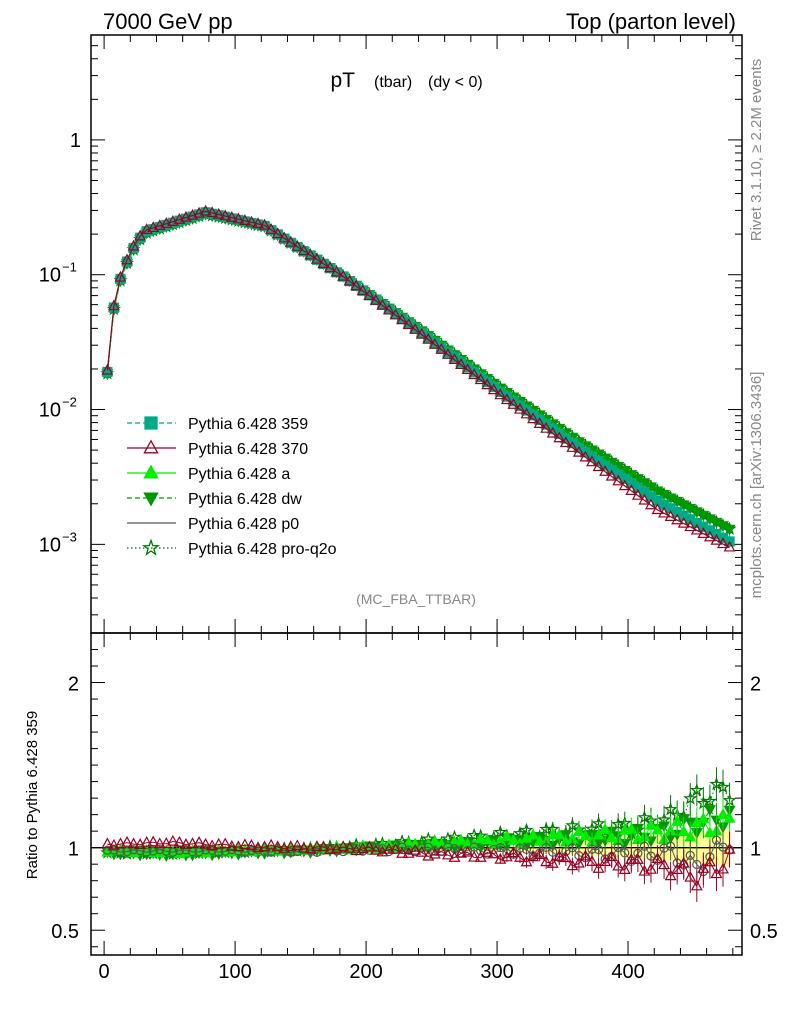 Image resolution: width=786 pixels, height=1024 pixels. I want to click on legend-entry: Pythia 6.428 pro-q2o, so click(232, 548).